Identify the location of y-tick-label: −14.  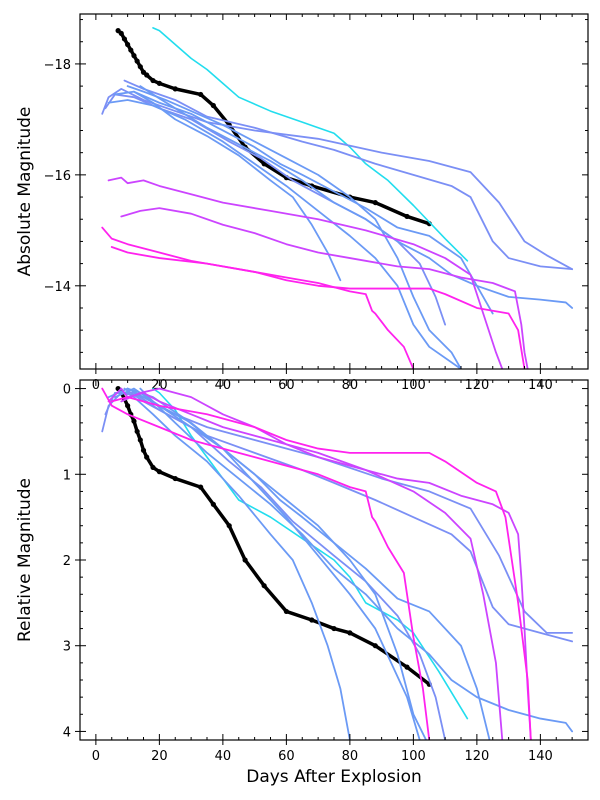
(57, 287).